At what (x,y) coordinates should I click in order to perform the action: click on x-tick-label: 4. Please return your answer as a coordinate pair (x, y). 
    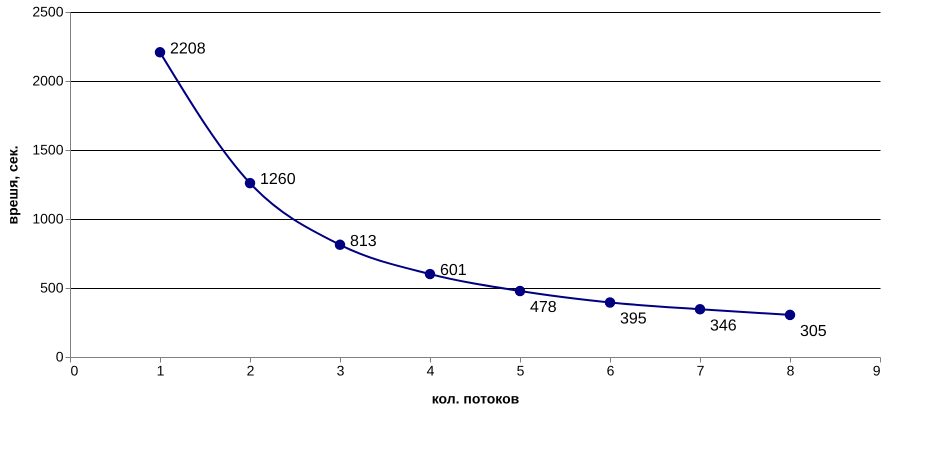
    Looking at the image, I should click on (430, 370).